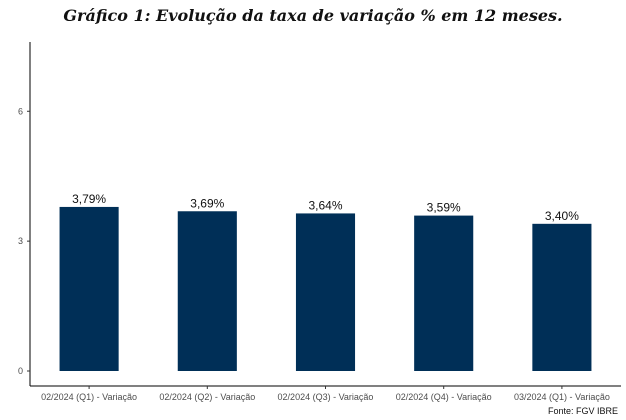 Image resolution: width=626 pixels, height=420 pixels. What do you see at coordinates (444, 208) in the screenshot?
I see `bar-value-label: 3,59%` at bounding box center [444, 208].